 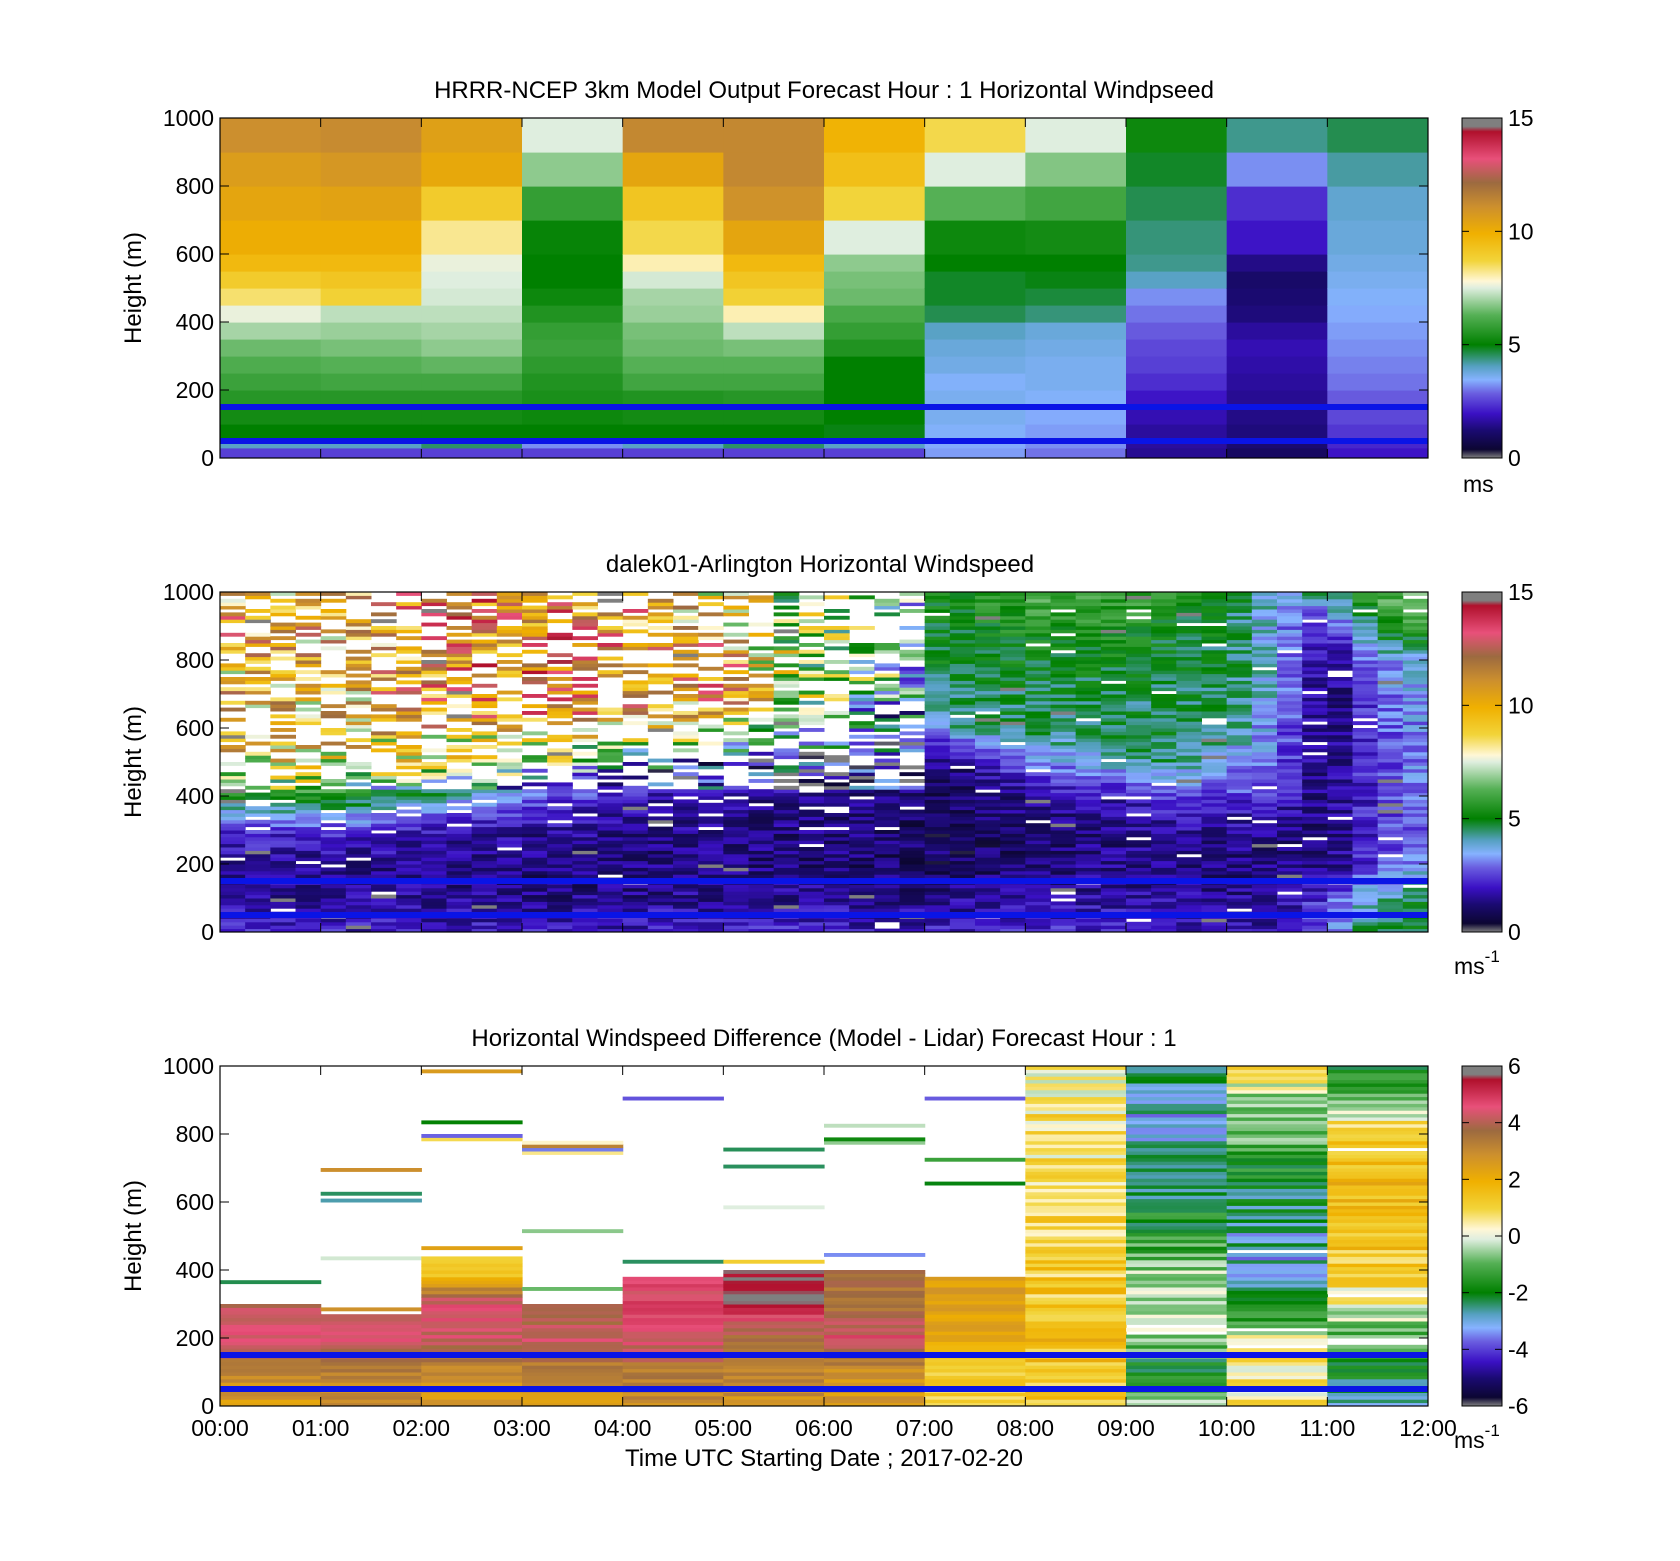 What do you see at coordinates (912, 842) in the screenshot?
I see `heatmap-cell-1941` at bounding box center [912, 842].